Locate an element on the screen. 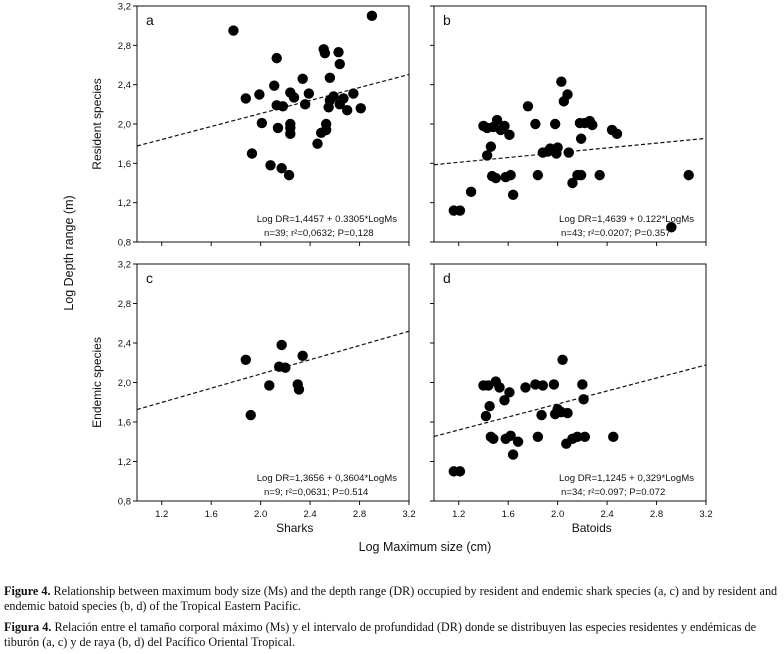 This screenshot has width=784, height=654. panel-c-xtick-label: 2.0 is located at coordinates (260, 514).